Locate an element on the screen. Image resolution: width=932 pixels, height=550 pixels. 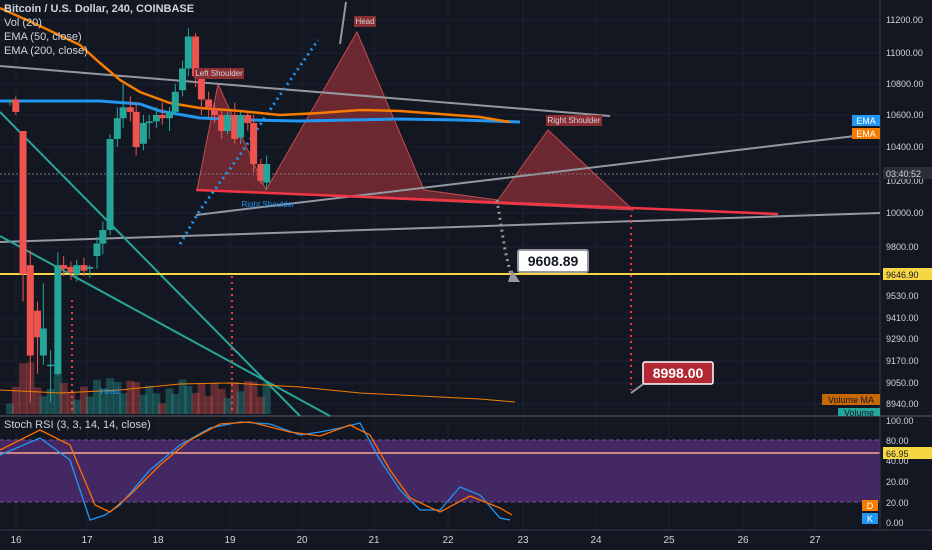
chart-symbol-title: Bitcoin / U.S. Dollar, 240, COINBASE is located at coordinates (99, 9).